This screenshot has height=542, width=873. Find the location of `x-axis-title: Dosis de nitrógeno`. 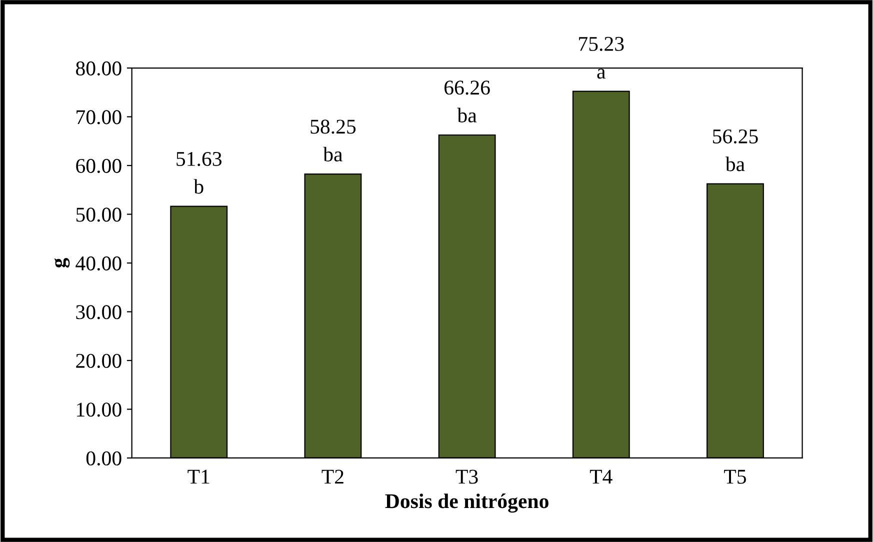

x-axis-title: Dosis de nitrógeno is located at coordinates (466, 503).